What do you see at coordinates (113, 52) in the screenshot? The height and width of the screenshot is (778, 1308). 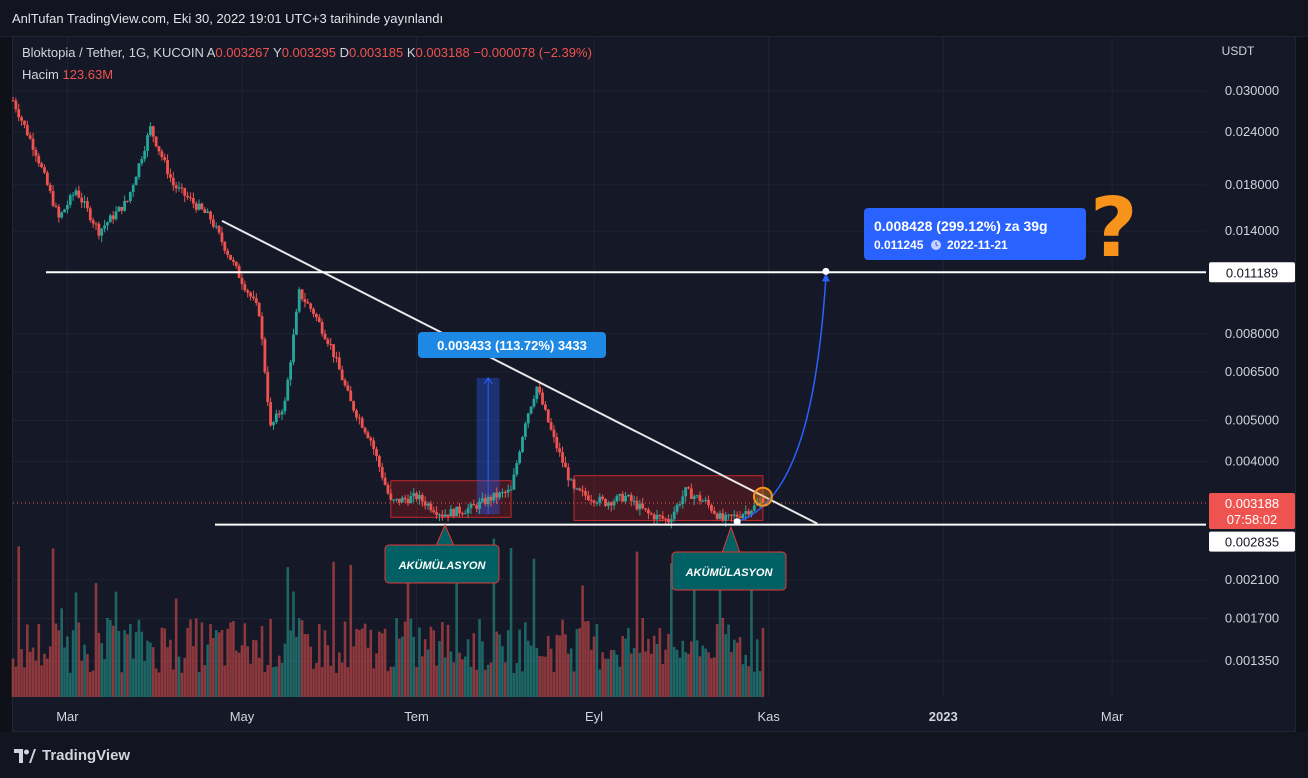 I see `symbol-name: Bloktopia / Tether, 1G, KUCOIN` at bounding box center [113, 52].